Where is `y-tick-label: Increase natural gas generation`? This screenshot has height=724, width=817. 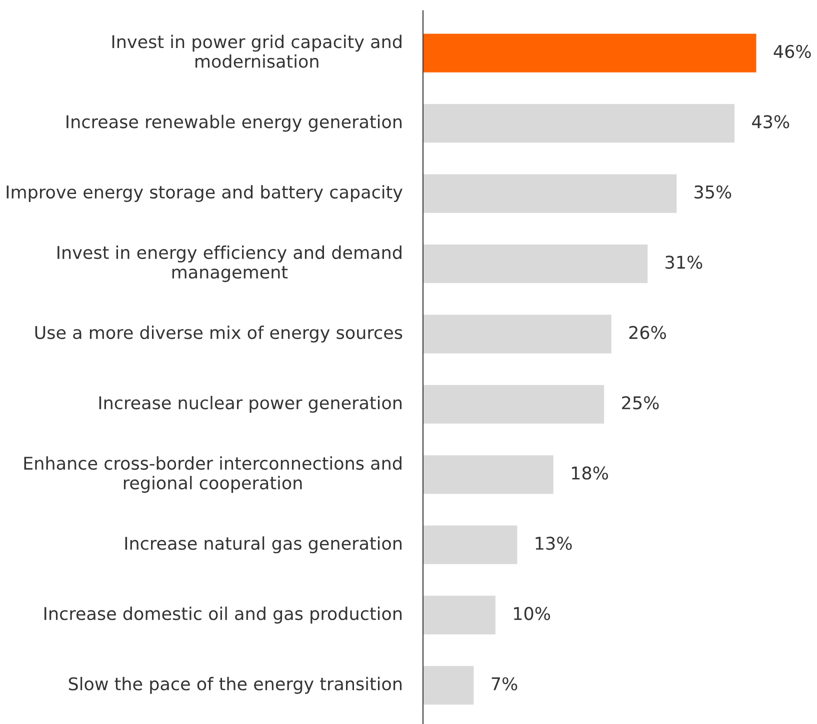
y-tick-label: Increase natural gas generation is located at coordinates (263, 545).